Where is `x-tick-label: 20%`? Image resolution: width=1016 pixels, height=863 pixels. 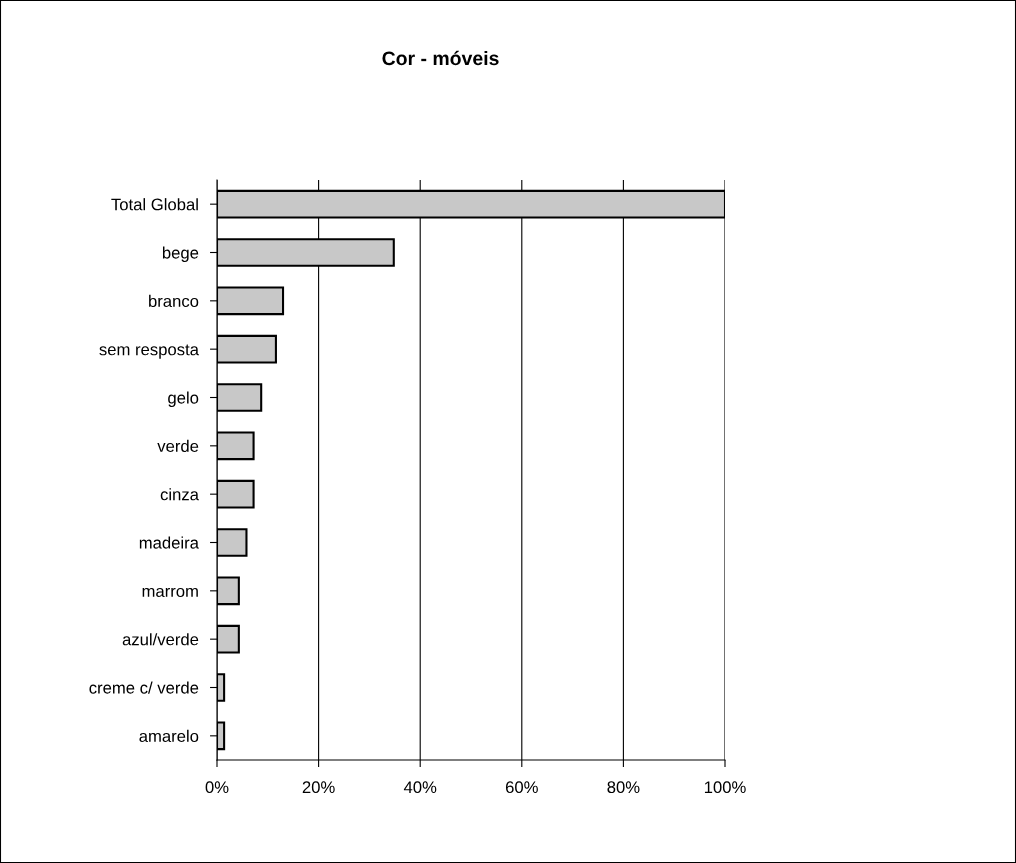
x-tick-label: 20% is located at coordinates (318, 787).